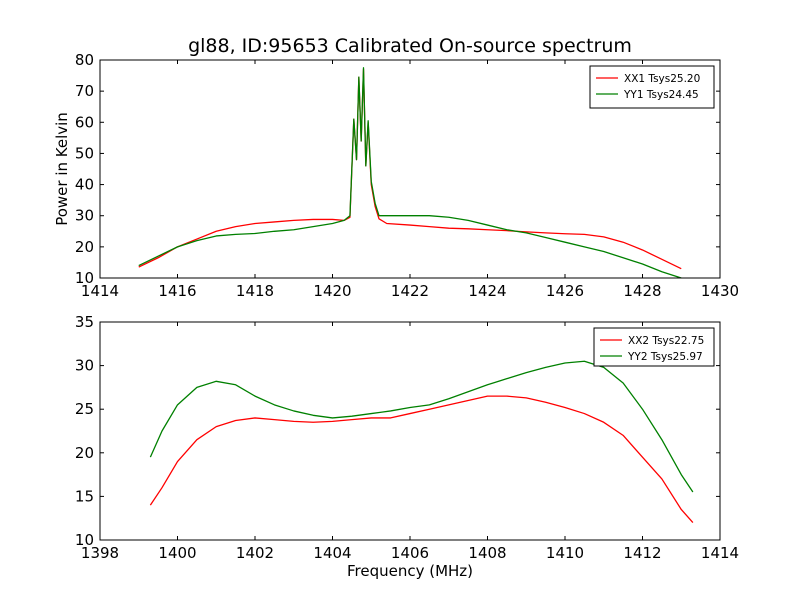 This screenshot has width=800, height=600. Describe the element at coordinates (84, 185) in the screenshot. I see `y-tick-label: 40` at that location.